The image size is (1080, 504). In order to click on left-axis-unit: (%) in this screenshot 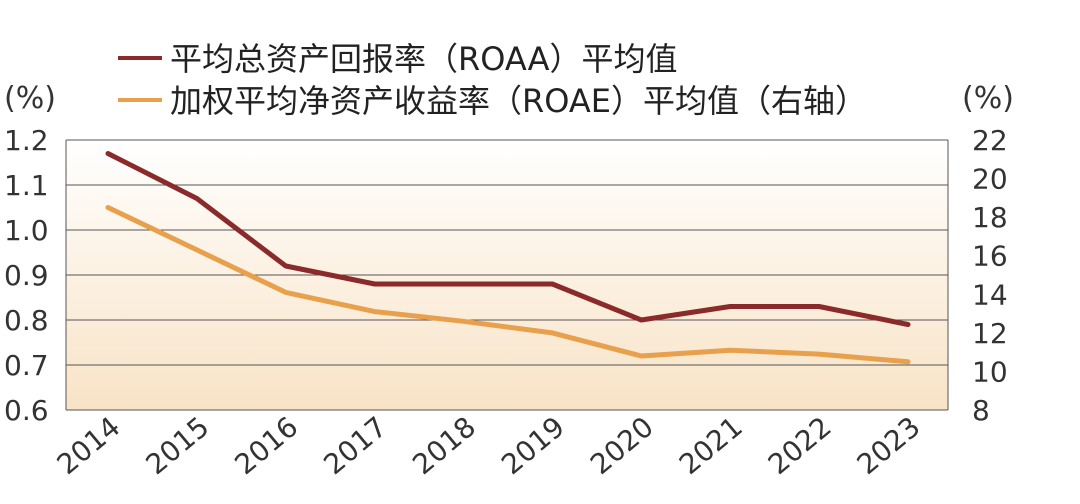, I will do `click(30, 98)`.